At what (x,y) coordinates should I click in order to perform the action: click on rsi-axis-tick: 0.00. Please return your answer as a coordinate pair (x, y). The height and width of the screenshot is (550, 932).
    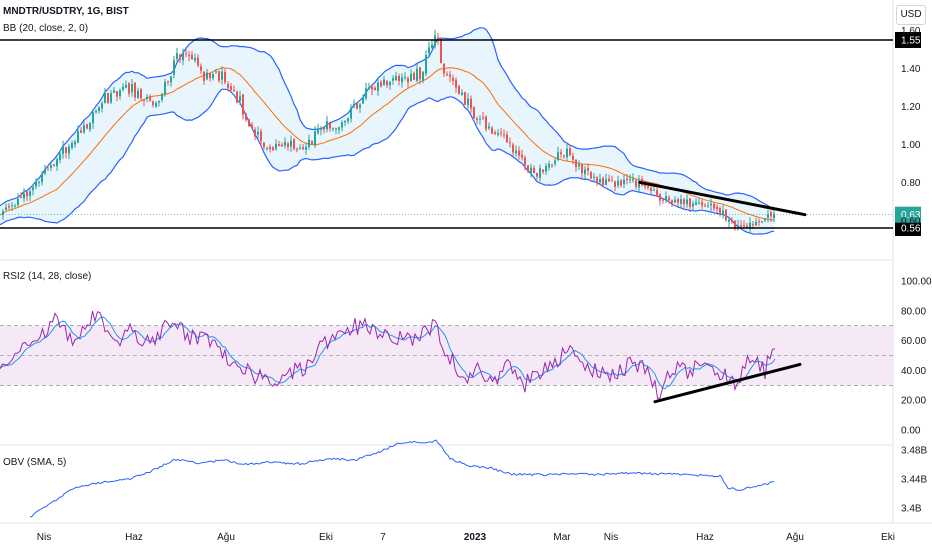
    Looking at the image, I should click on (911, 431).